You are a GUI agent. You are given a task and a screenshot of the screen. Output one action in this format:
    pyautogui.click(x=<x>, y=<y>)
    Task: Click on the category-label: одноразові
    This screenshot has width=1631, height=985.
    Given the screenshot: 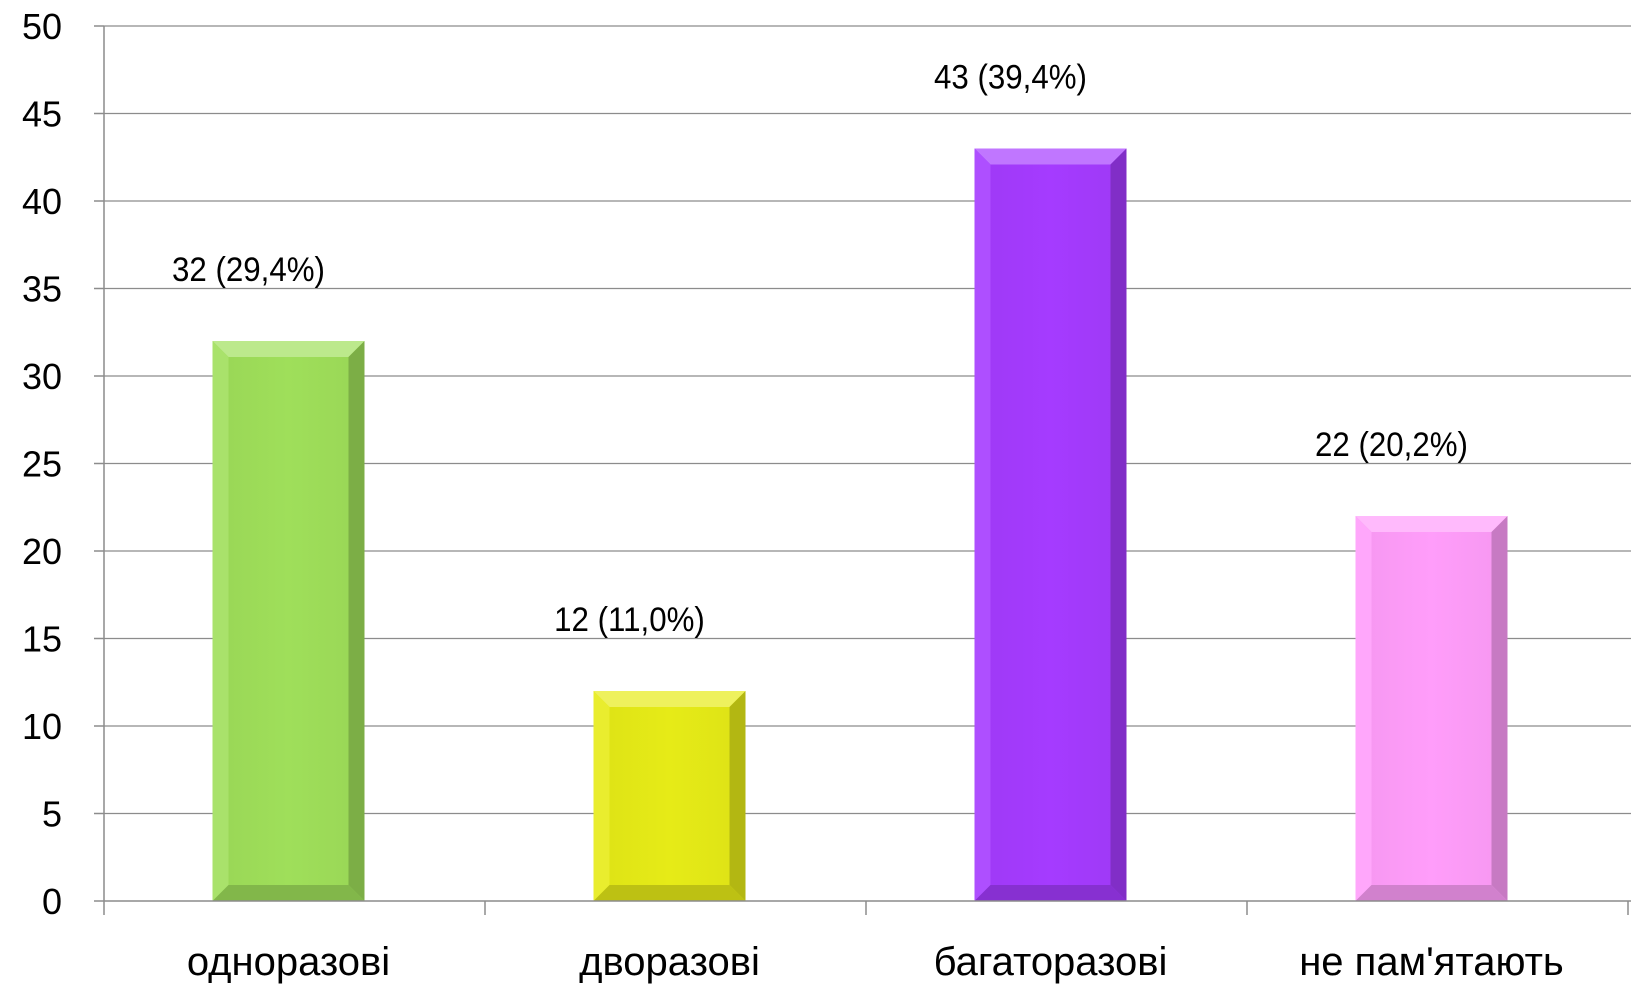 What is the action you would take?
    pyautogui.click(x=288, y=962)
    